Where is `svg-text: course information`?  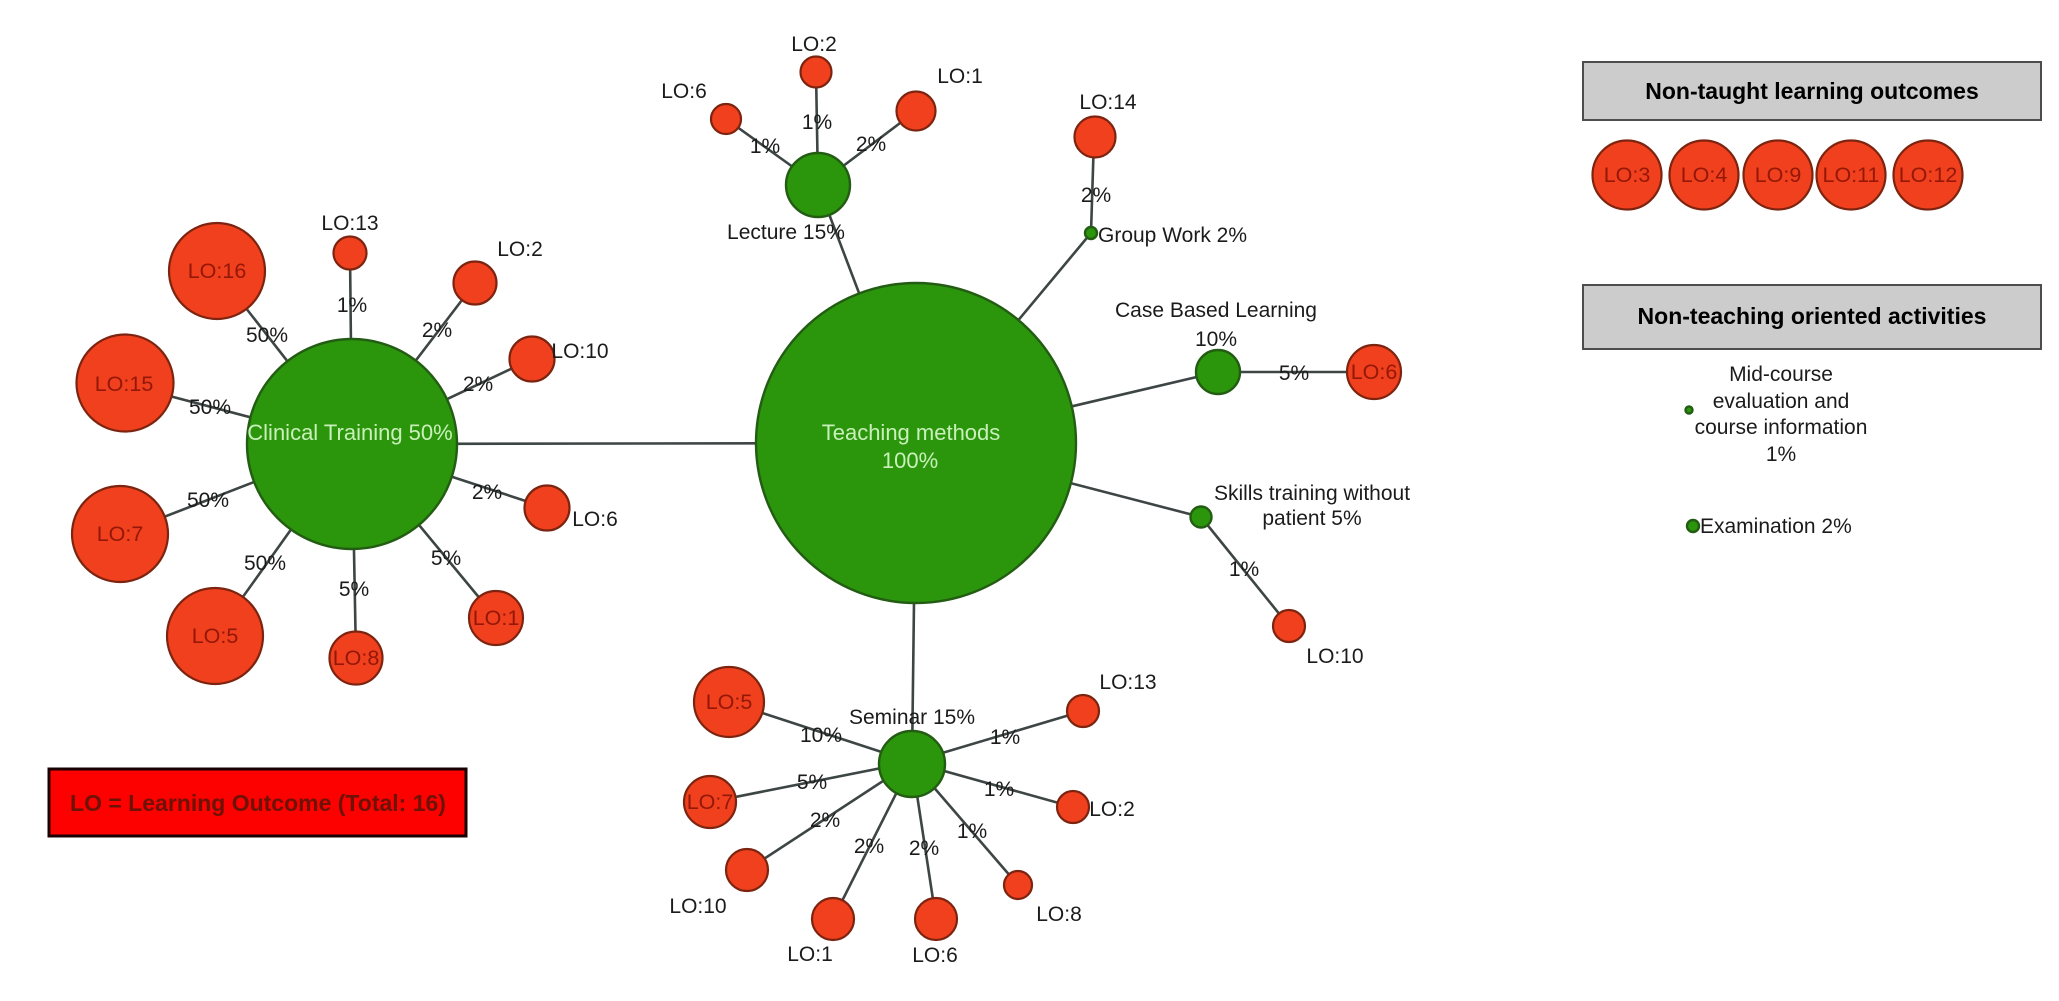
svg-text: course information is located at coordinates (1781, 427).